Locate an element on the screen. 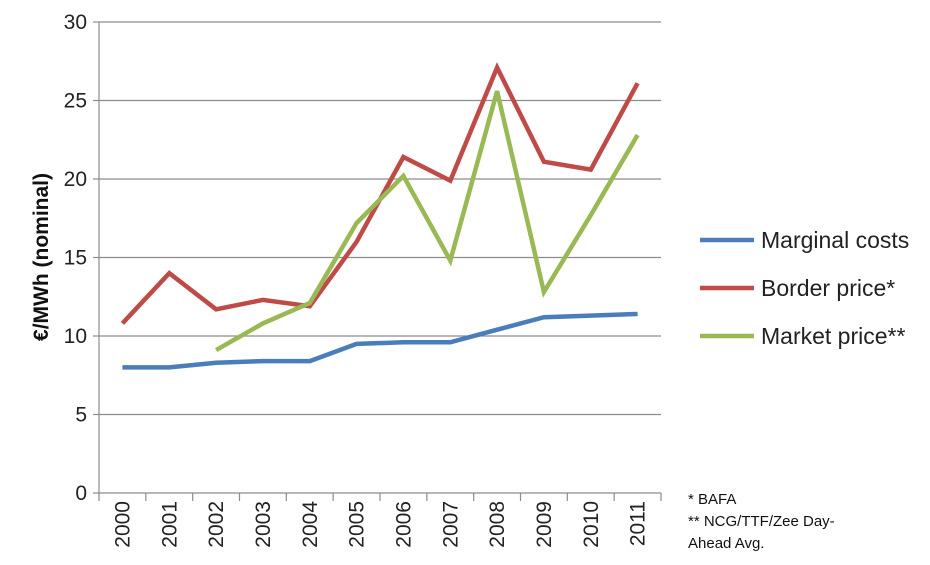  y-tick-label-10: 10 is located at coordinates (75, 336).